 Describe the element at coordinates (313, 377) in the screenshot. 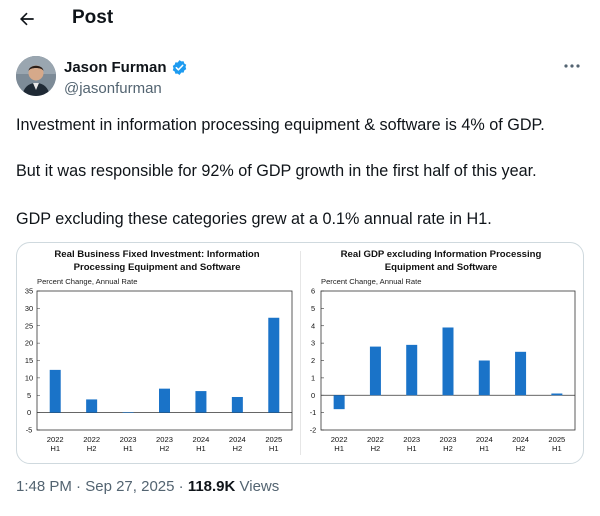

I see `y-tick-label: 1` at that location.